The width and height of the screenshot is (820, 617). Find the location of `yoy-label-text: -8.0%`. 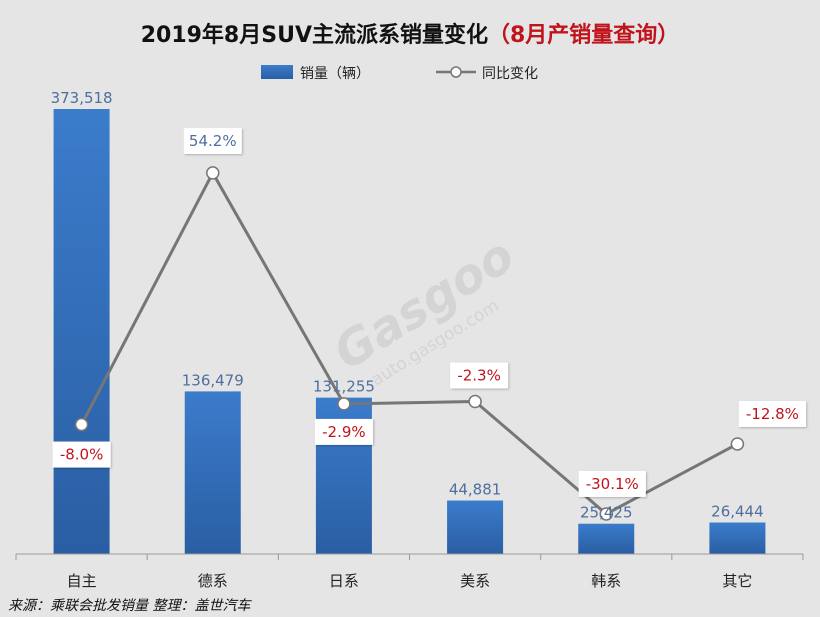

yoy-label-text: -8.0% is located at coordinates (82, 455).